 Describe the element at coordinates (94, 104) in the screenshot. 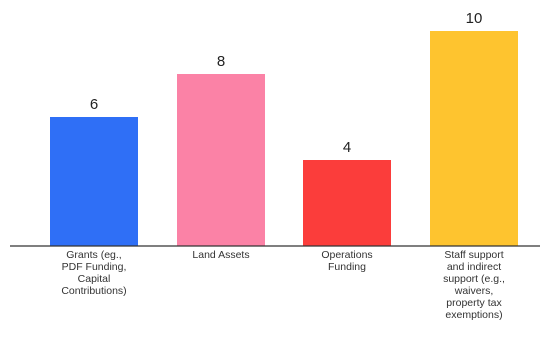

I see `value-label-1: 6` at that location.